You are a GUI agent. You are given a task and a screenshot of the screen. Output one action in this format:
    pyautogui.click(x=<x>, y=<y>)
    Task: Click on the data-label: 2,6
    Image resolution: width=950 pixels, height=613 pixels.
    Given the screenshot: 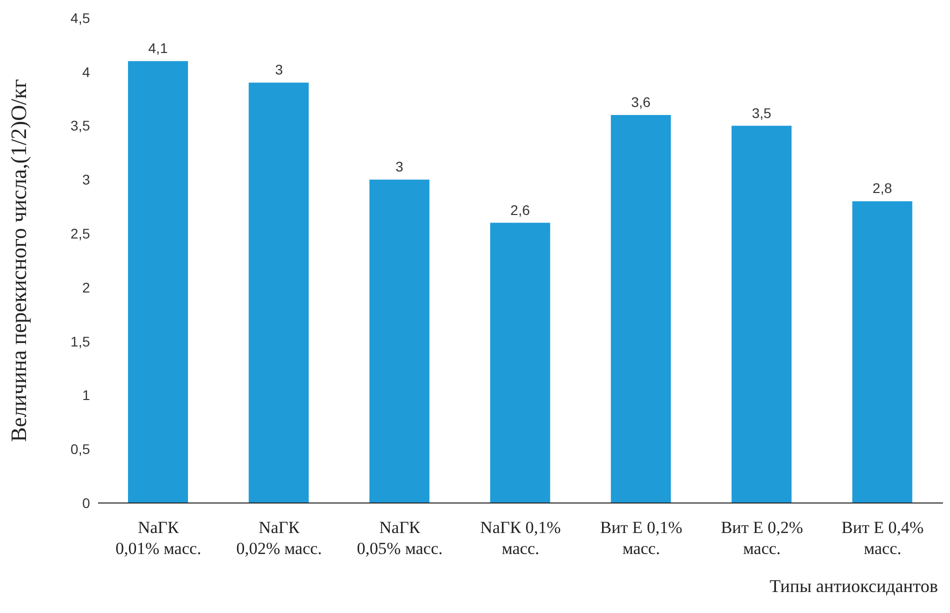 What is the action you would take?
    pyautogui.click(x=520, y=210)
    